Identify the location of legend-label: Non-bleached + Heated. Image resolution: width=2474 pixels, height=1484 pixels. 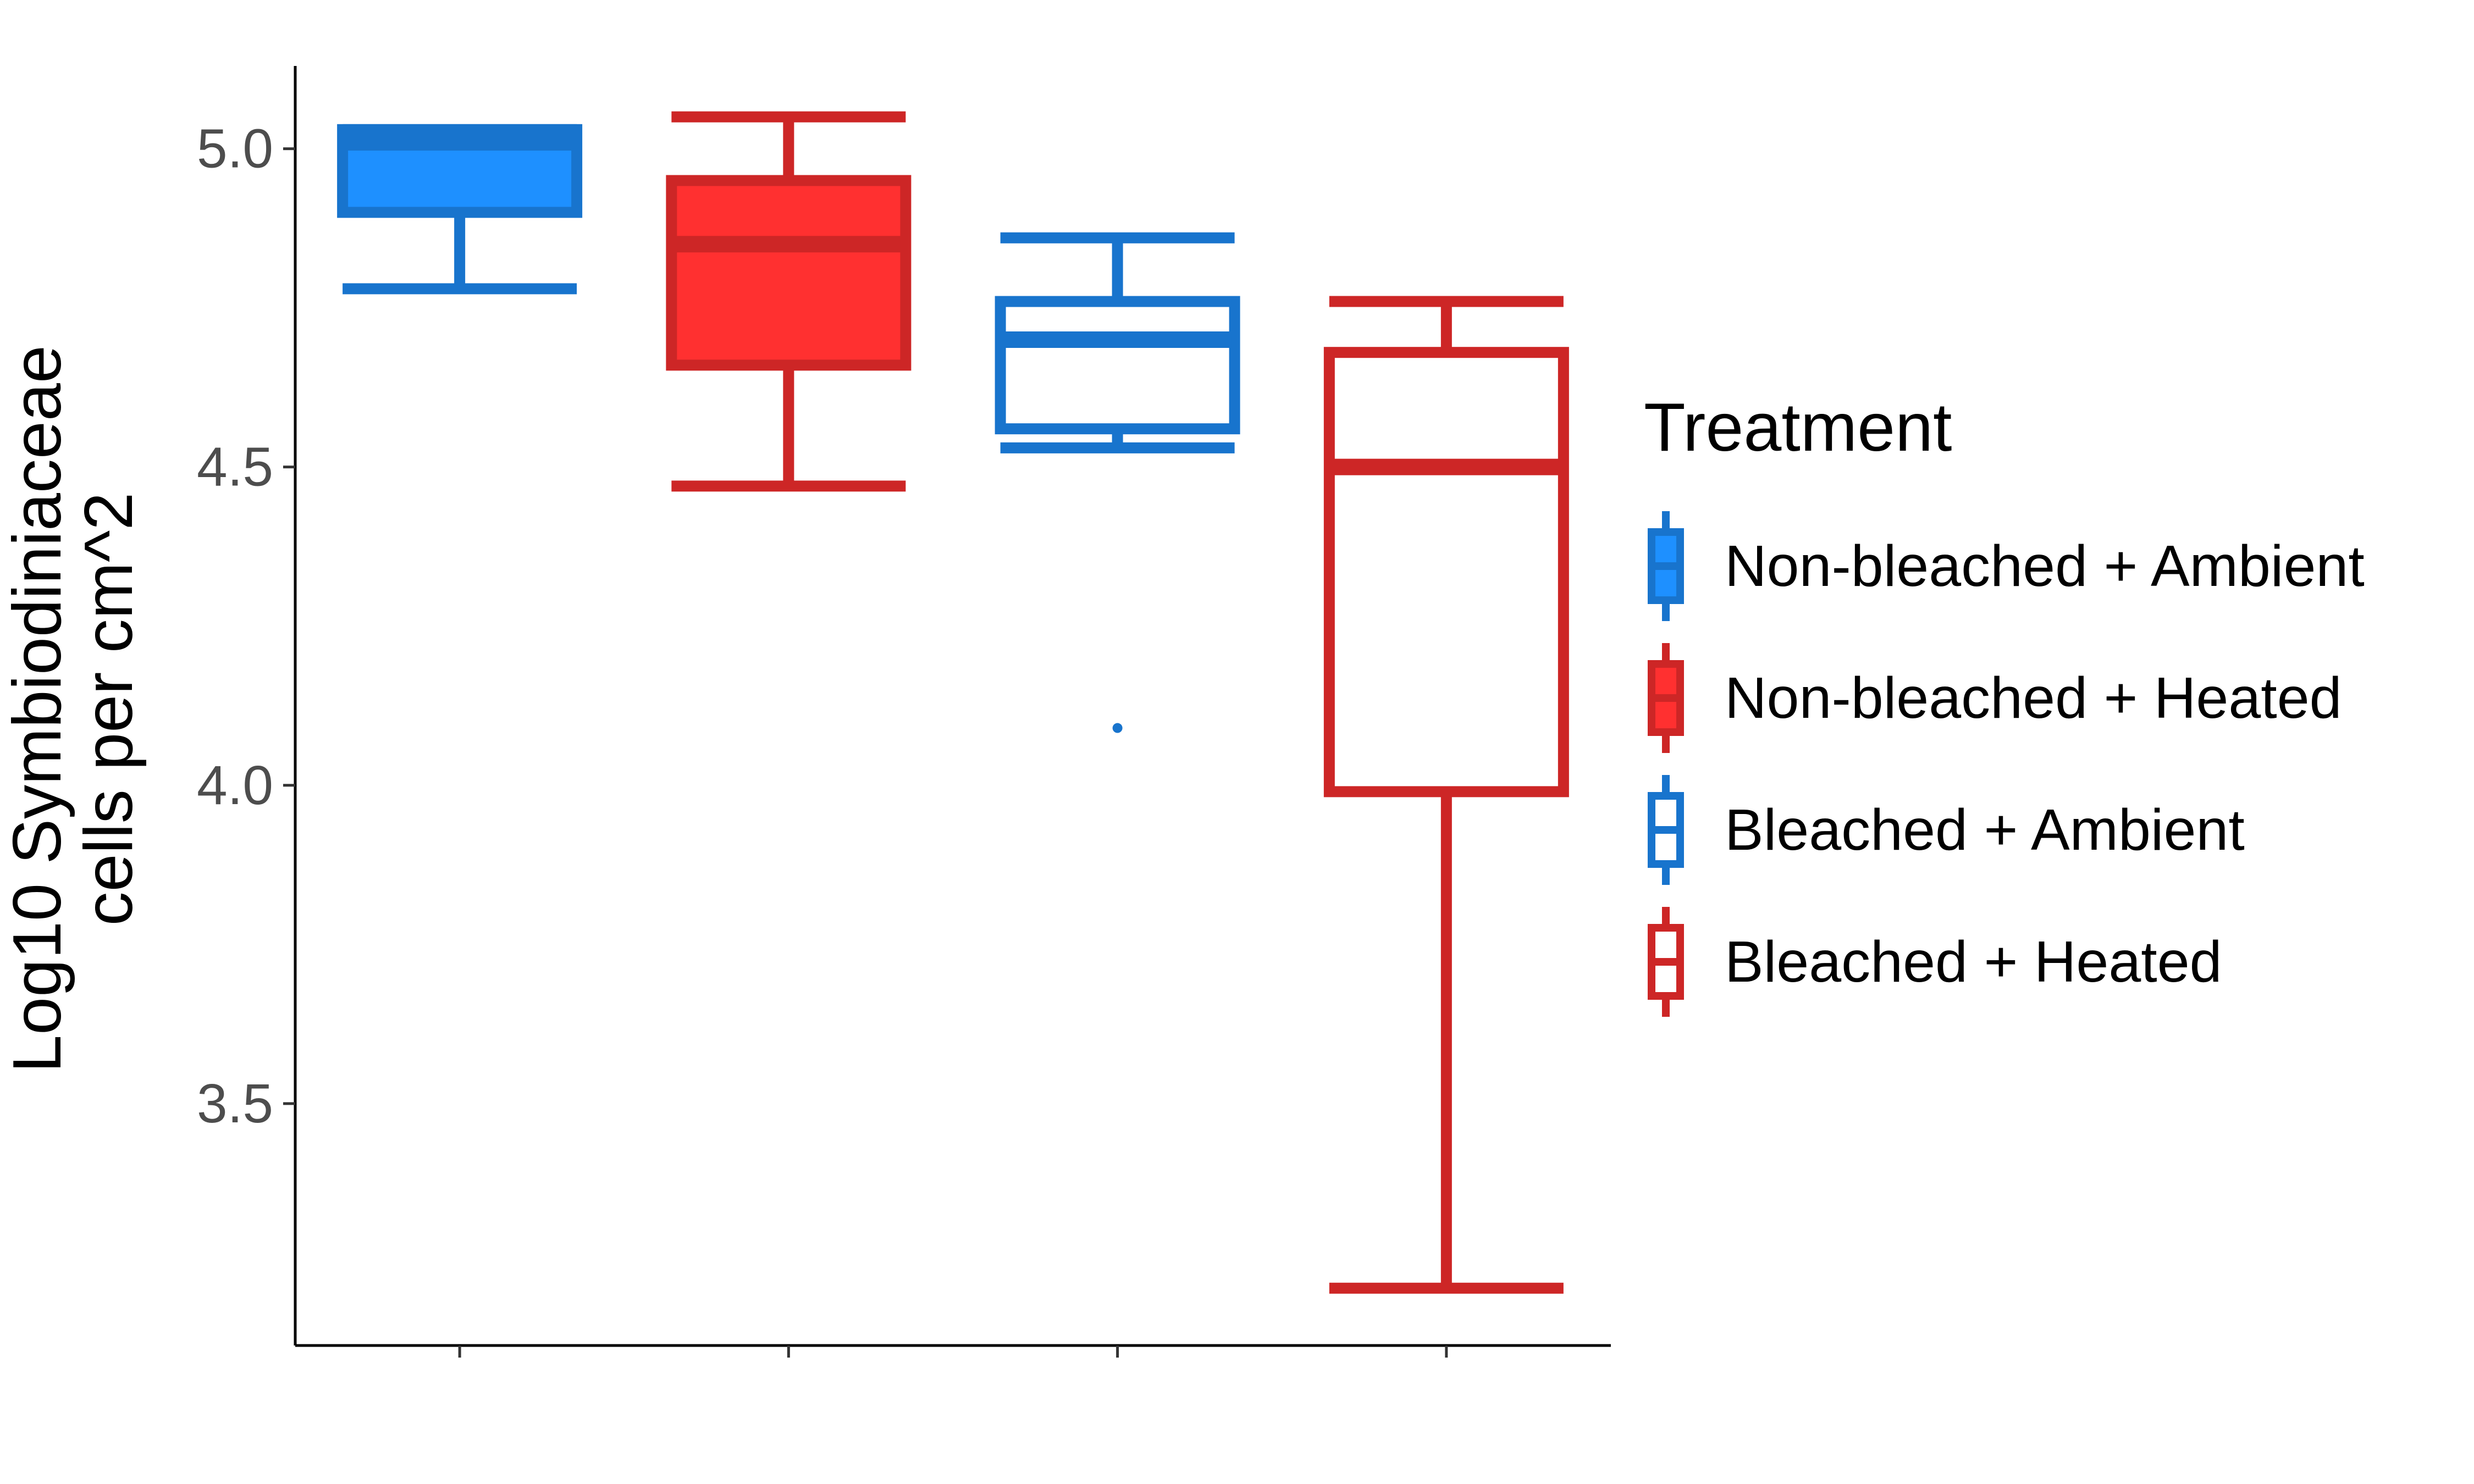
(2033, 698).